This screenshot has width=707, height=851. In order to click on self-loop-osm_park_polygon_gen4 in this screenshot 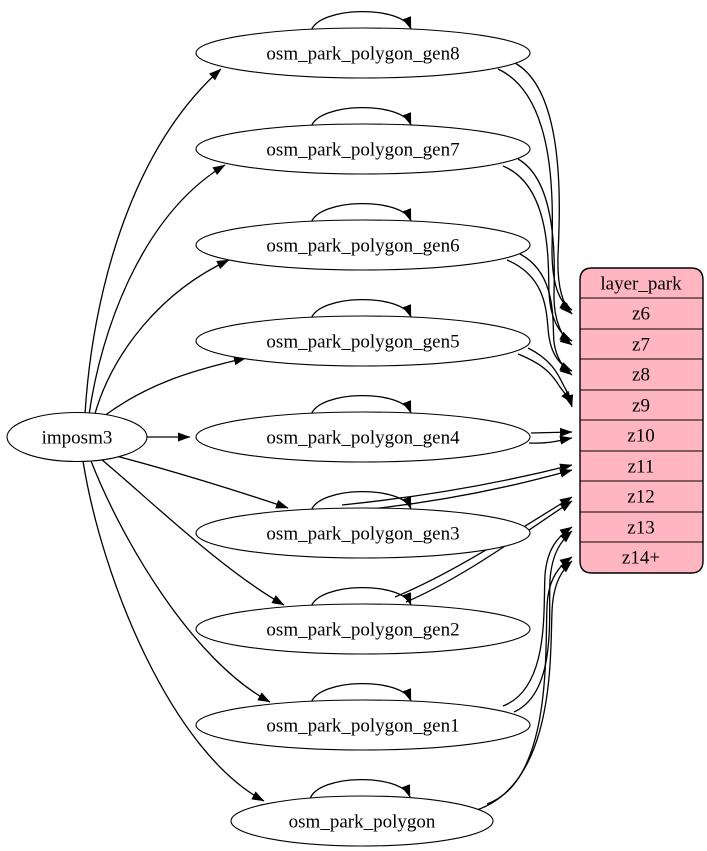, I will do `click(361, 405)`.